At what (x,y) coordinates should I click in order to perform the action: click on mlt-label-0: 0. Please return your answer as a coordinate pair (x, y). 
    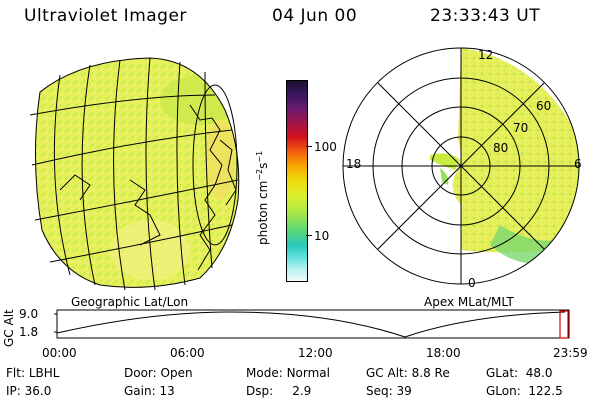
    Looking at the image, I should click on (472, 283).